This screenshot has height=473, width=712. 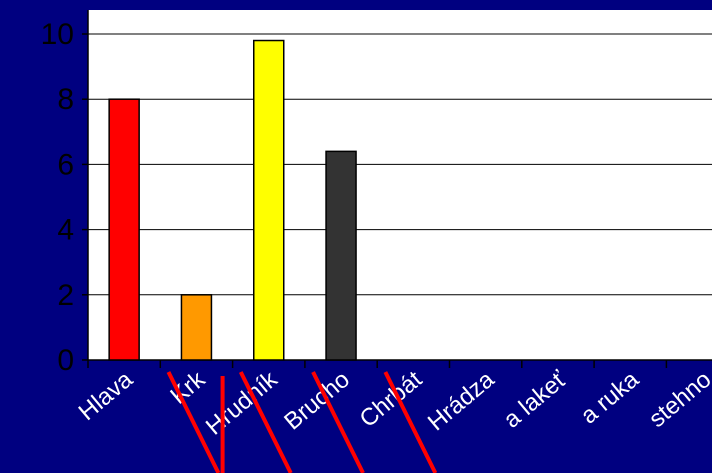 I want to click on x-tick-label: Hrádza, so click(x=461, y=400).